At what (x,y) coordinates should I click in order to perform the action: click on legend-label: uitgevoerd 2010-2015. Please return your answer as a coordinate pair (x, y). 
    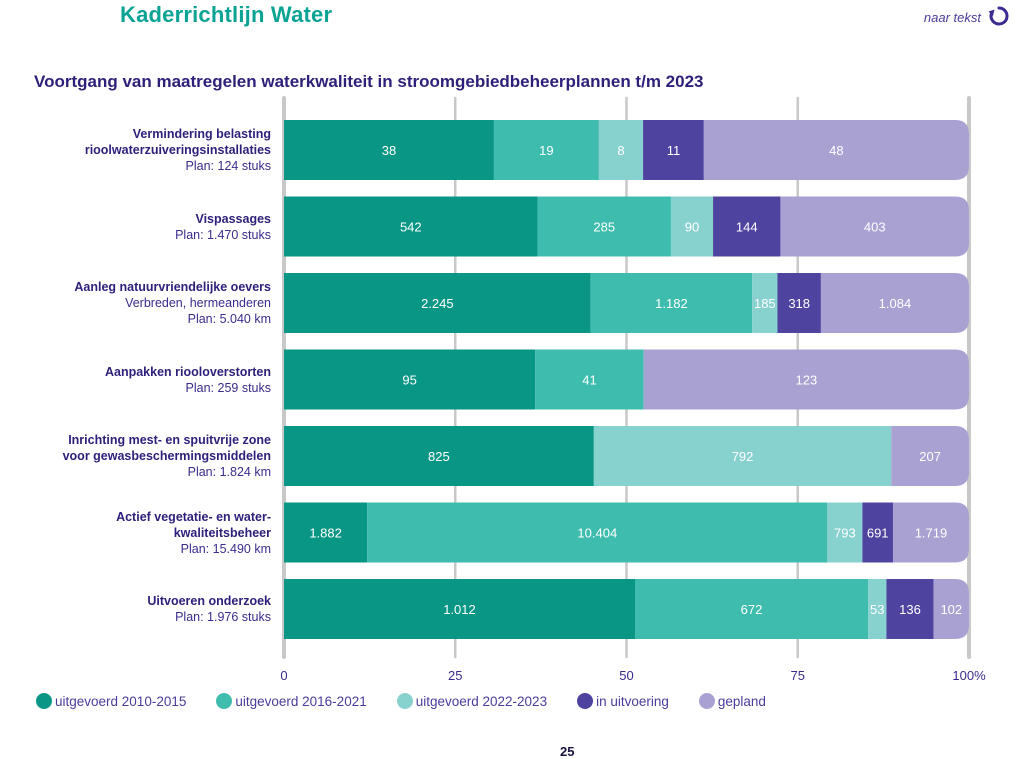
    Looking at the image, I should click on (121, 701).